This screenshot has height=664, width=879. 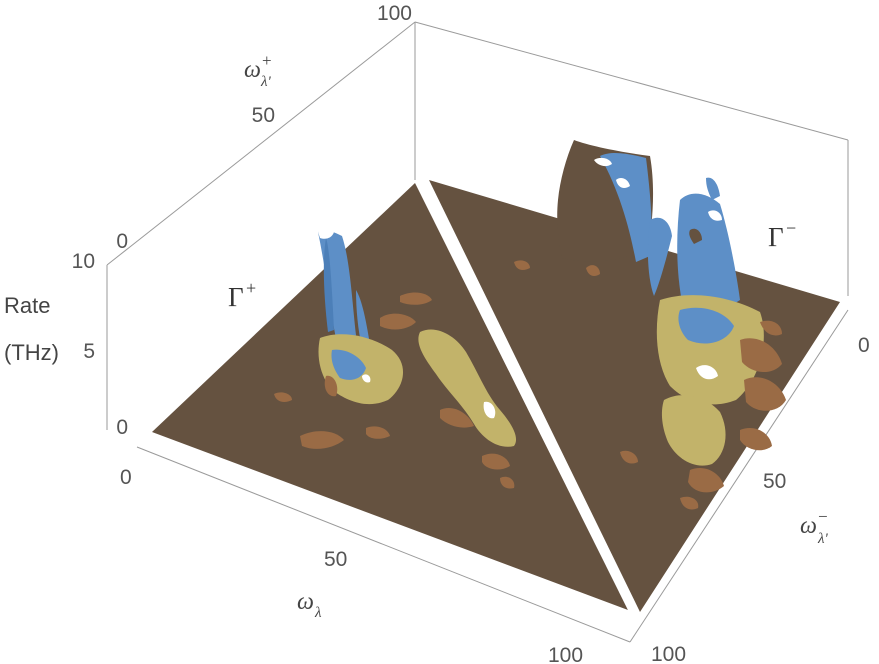 What do you see at coordinates (251, 288) in the screenshot?
I see `gamma-plus-superscript: +` at bounding box center [251, 288].